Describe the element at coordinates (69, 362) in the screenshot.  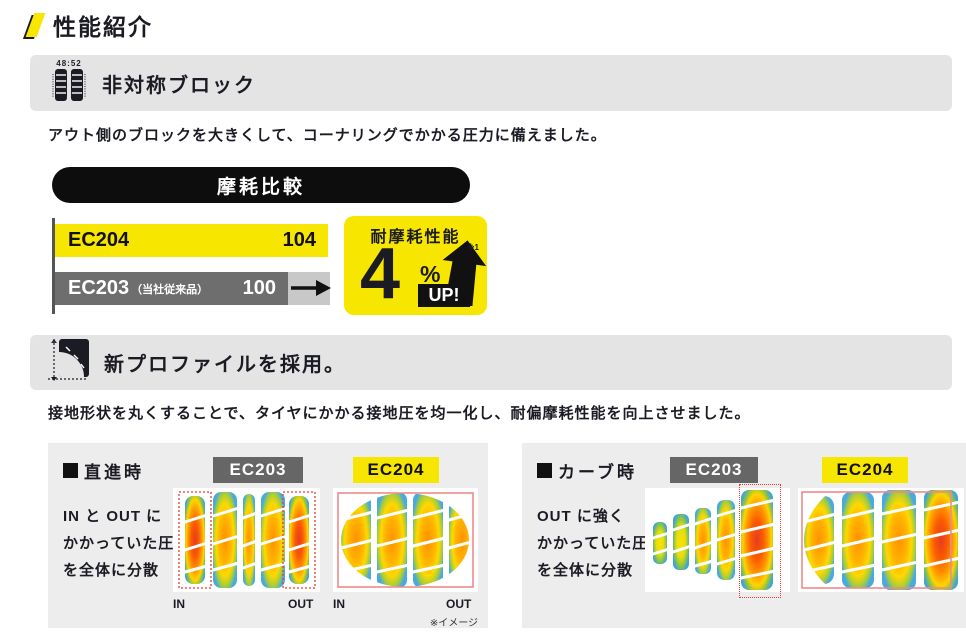
I see `profile-radius-icon` at that location.